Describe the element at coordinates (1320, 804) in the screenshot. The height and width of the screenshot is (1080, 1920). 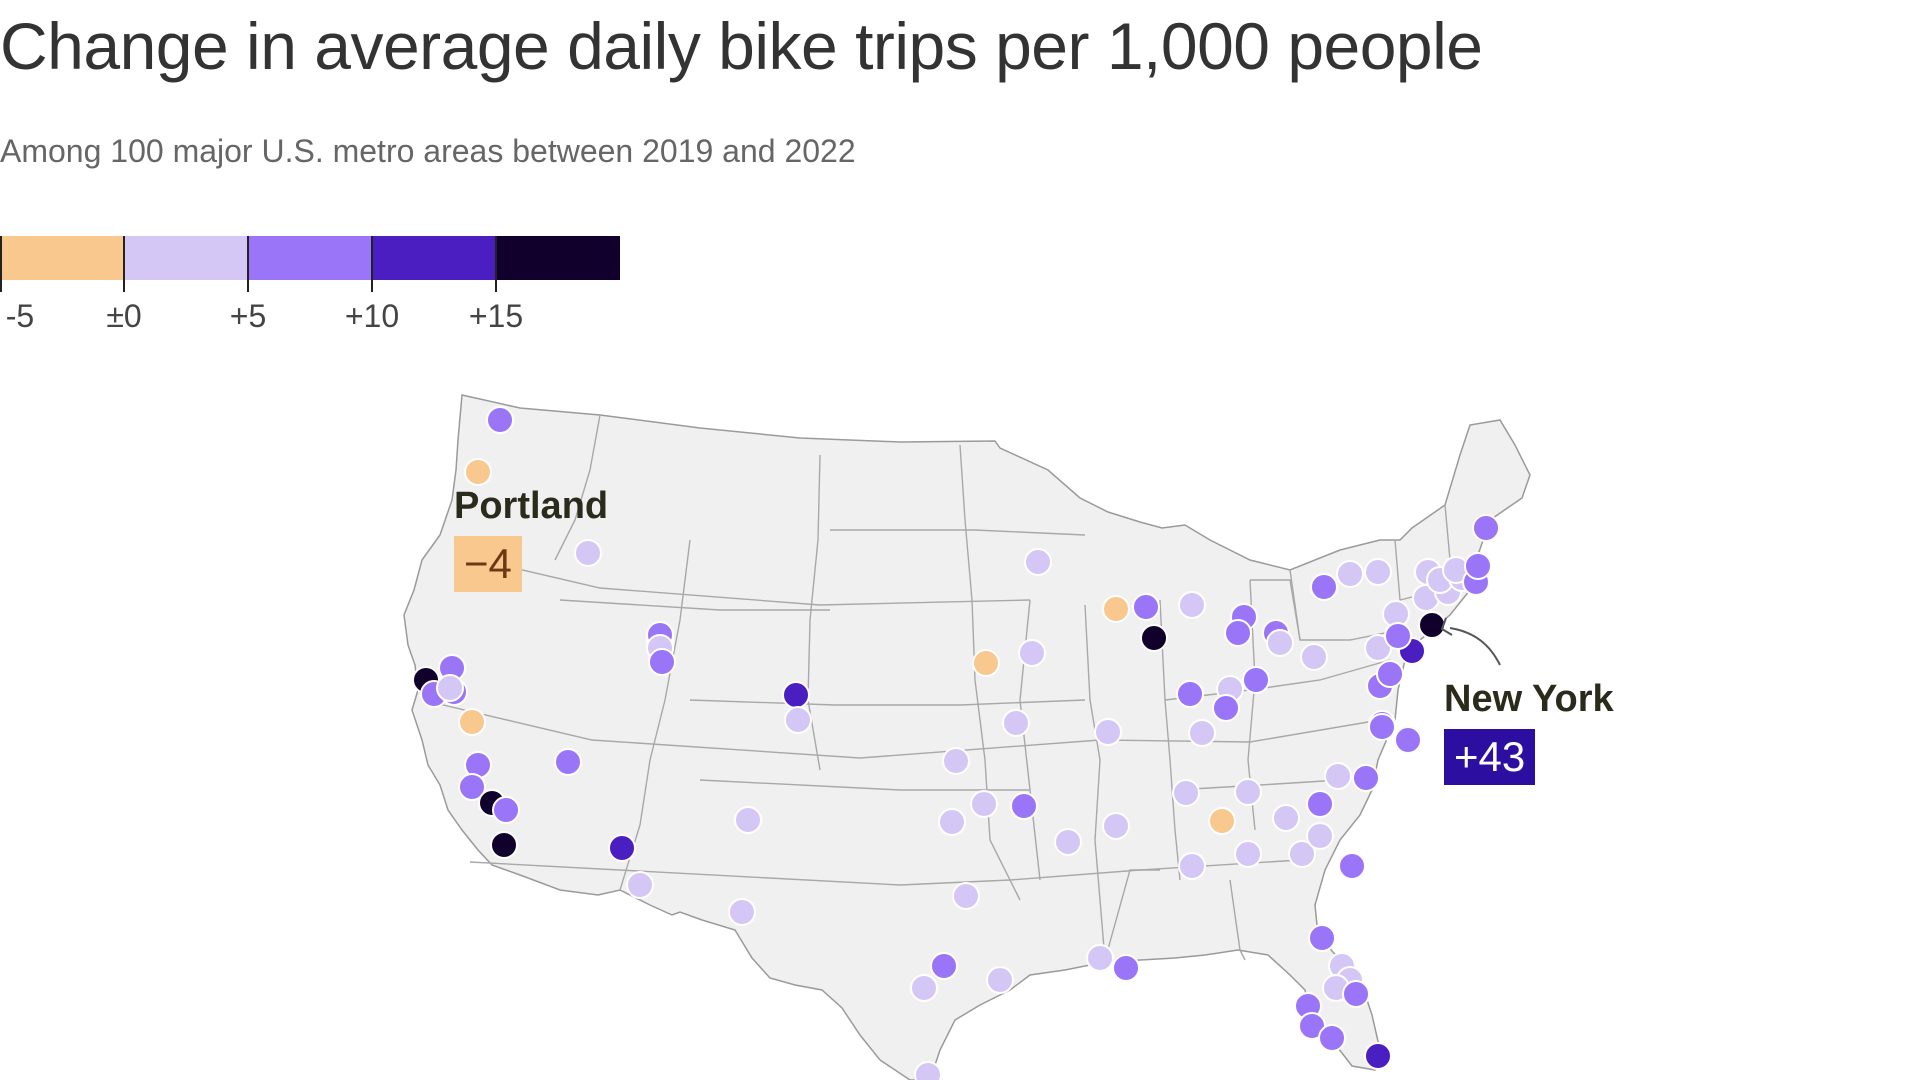
I see `metro-dot-charlotte` at that location.